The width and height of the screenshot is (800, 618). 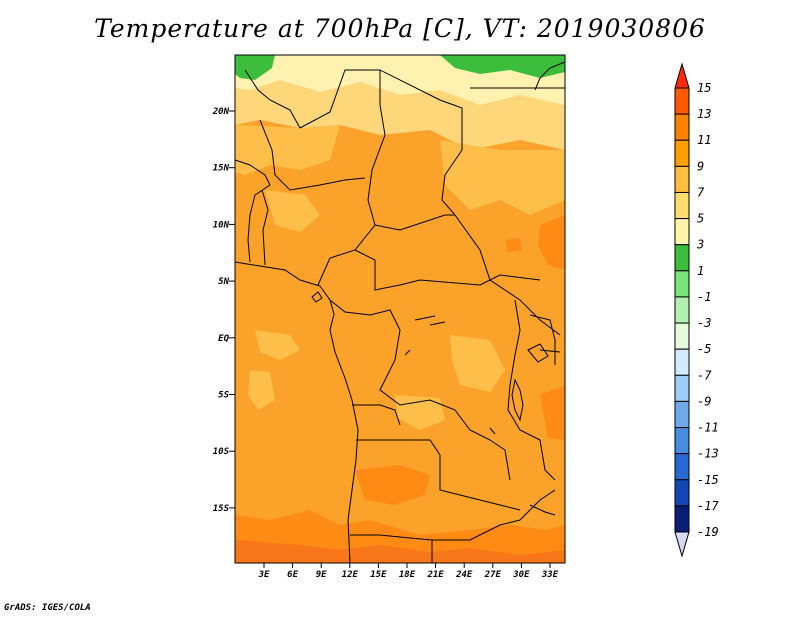 I want to click on colorbar-label: -9, so click(x=704, y=401).